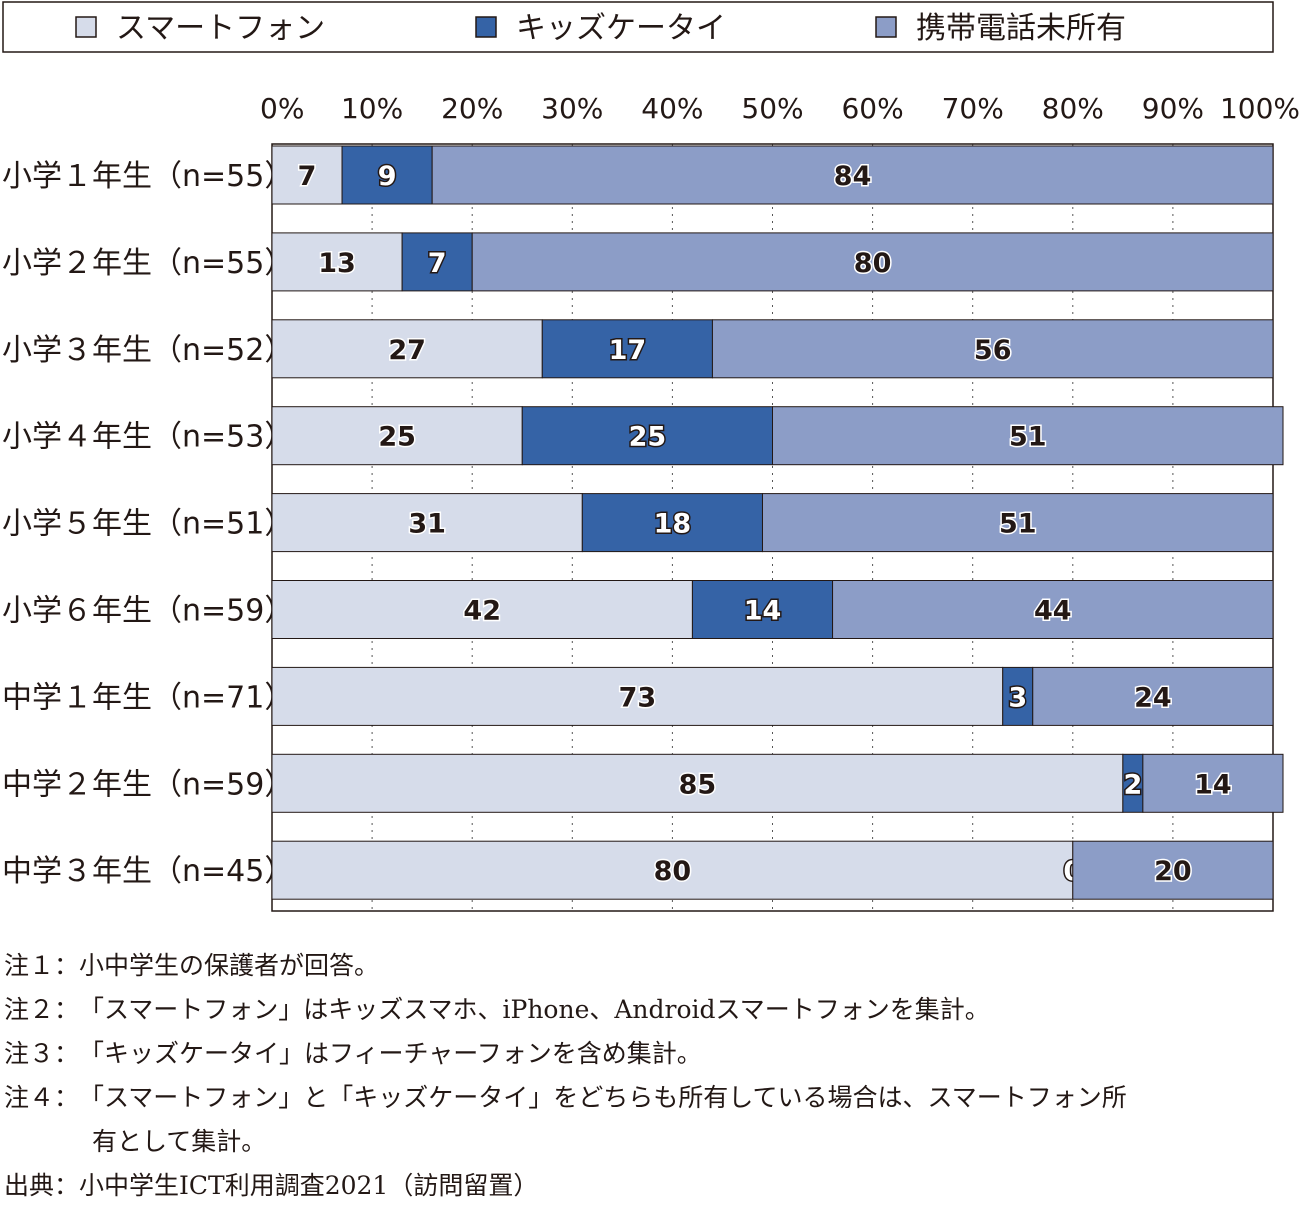 The height and width of the screenshot is (1220, 1302). I want to click on note-1: 注１： 小中学生の保護者が回答。, so click(649, 966).